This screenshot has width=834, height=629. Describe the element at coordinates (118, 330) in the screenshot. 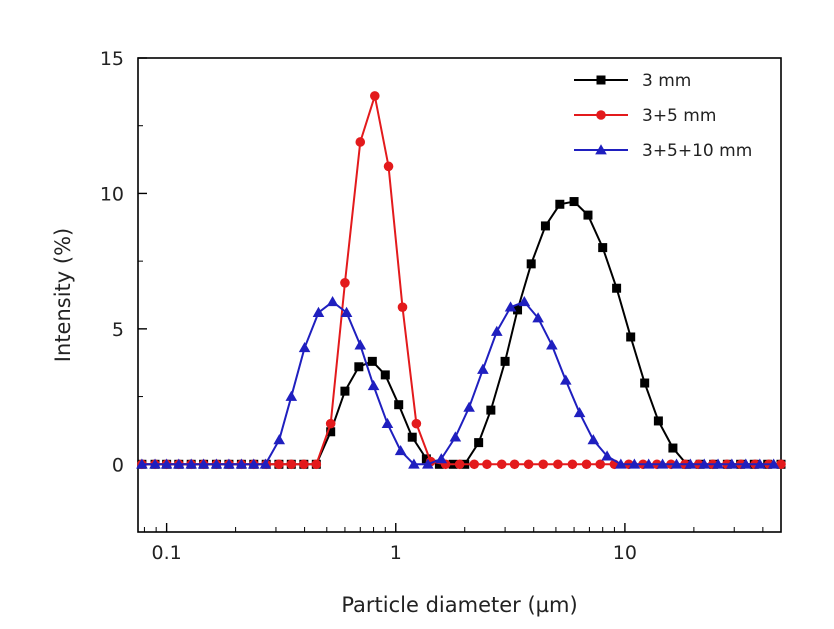

I see `y-tick-label: 5` at that location.